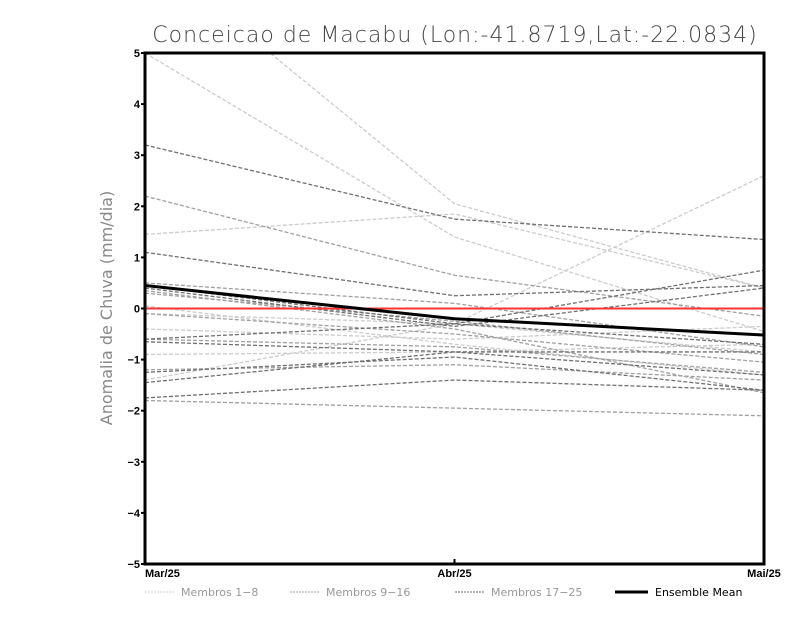  What do you see at coordinates (219, 592) in the screenshot?
I see `legend-label: Membros 1−8` at bounding box center [219, 592].